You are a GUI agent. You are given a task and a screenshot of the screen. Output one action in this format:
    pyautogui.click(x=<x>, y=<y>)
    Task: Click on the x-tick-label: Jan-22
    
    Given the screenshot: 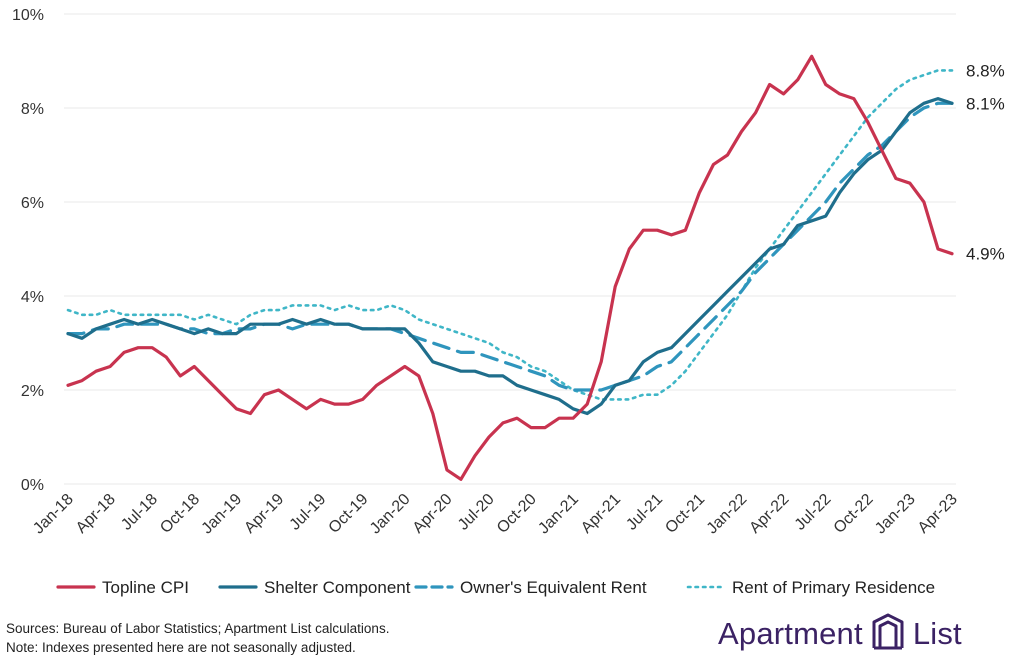 What is the action you would take?
    pyautogui.click(x=727, y=514)
    